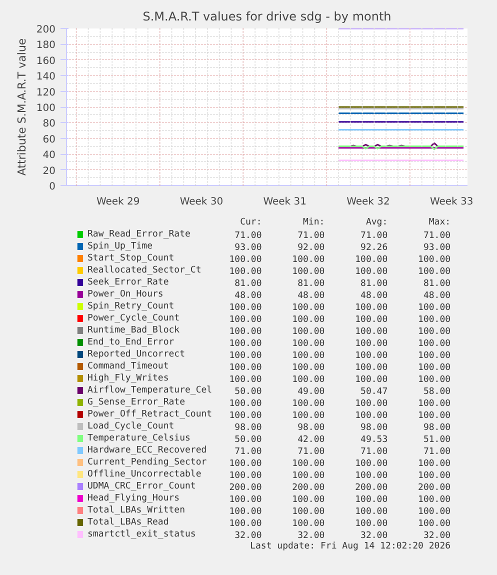 This screenshot has width=497, height=575. Describe the element at coordinates (437, 248) in the screenshot. I see `text: 93.00` at that location.